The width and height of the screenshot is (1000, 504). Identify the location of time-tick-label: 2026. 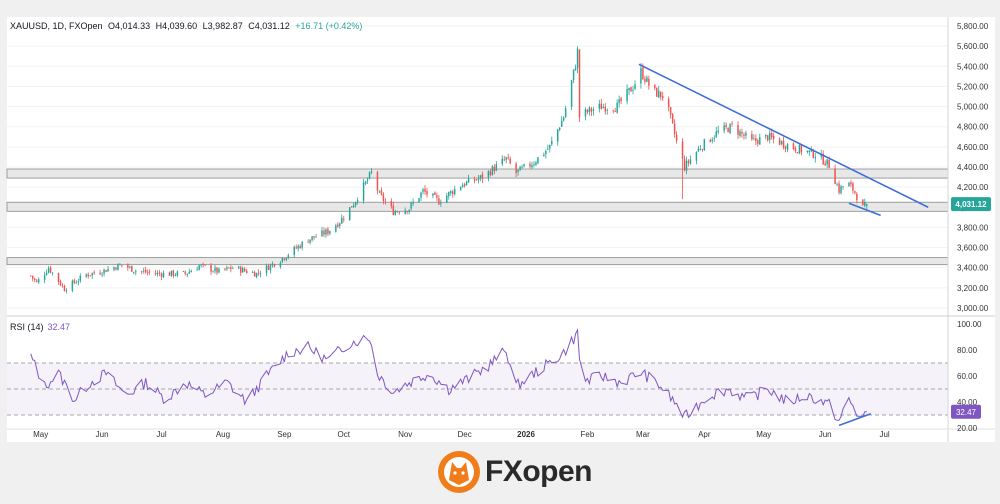
(526, 434).